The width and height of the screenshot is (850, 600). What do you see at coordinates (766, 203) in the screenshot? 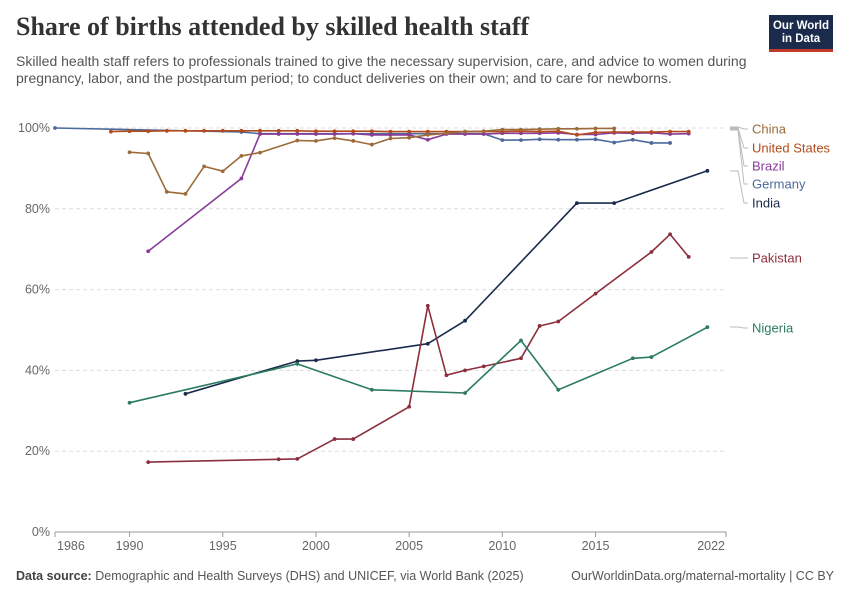
I see `legend-label-india: India` at bounding box center [766, 203].